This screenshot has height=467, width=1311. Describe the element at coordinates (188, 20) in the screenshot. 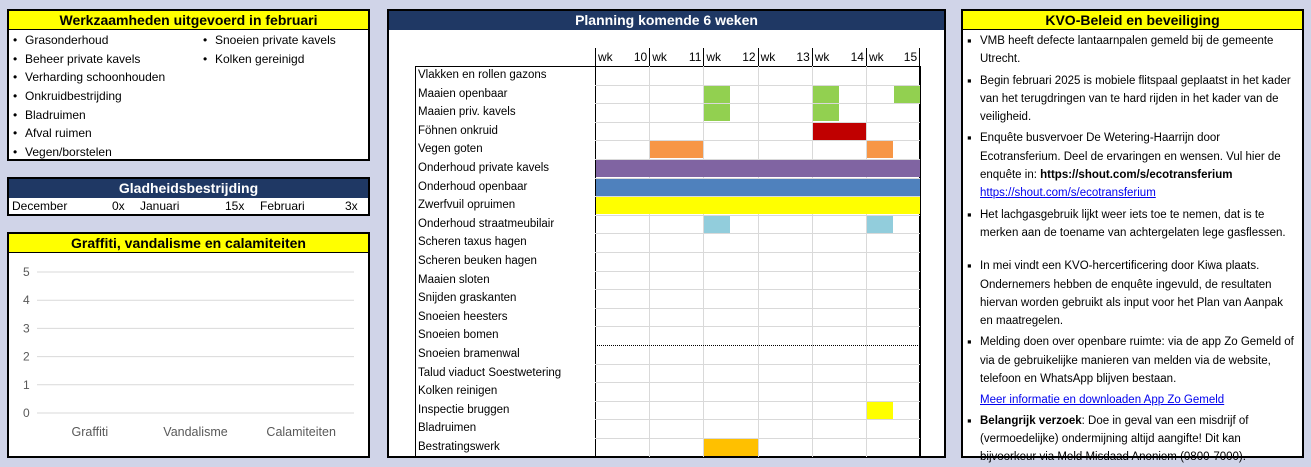

I see `werkzaamheden-title: Werkzaamheden uitgevoerd in februari` at that location.